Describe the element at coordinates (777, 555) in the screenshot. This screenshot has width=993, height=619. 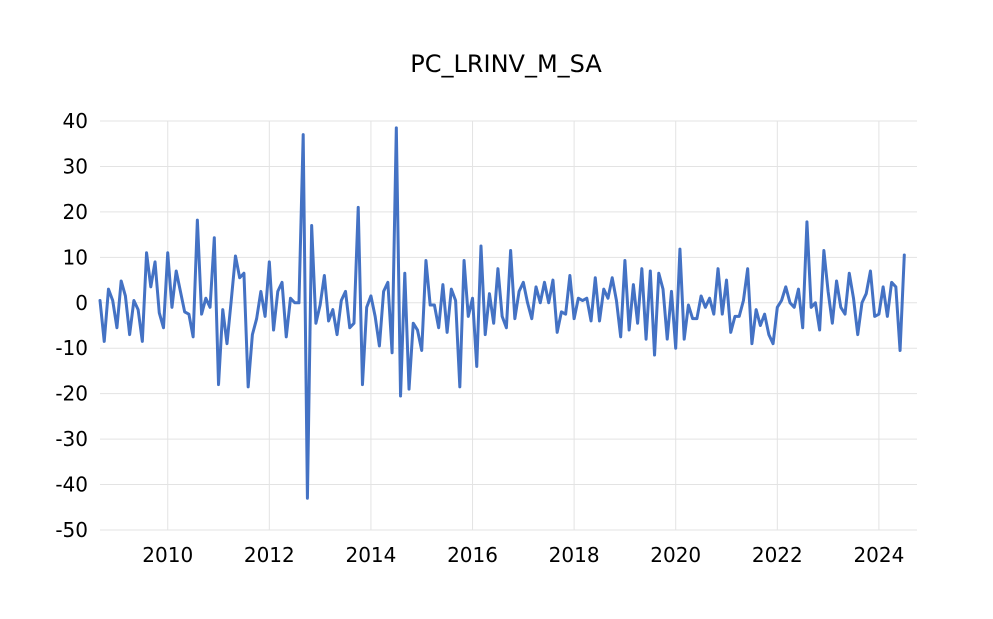
I see `x-tick-label: 2022` at that location.